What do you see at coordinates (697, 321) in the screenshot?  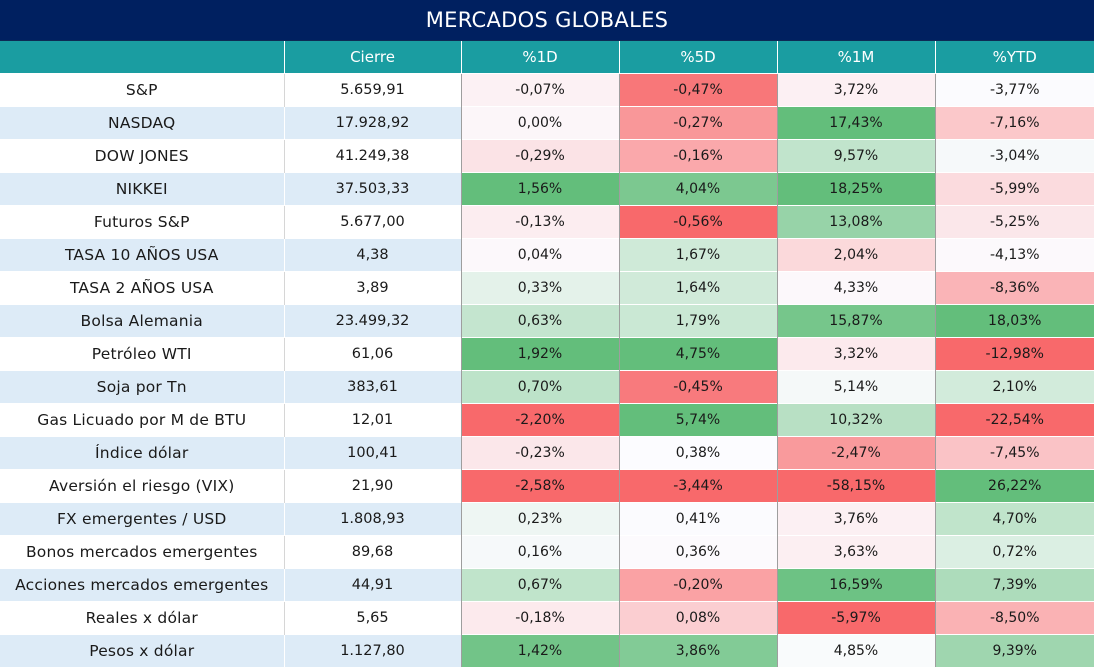 I see `cell-pct-5d: 1,79%` at bounding box center [697, 321].